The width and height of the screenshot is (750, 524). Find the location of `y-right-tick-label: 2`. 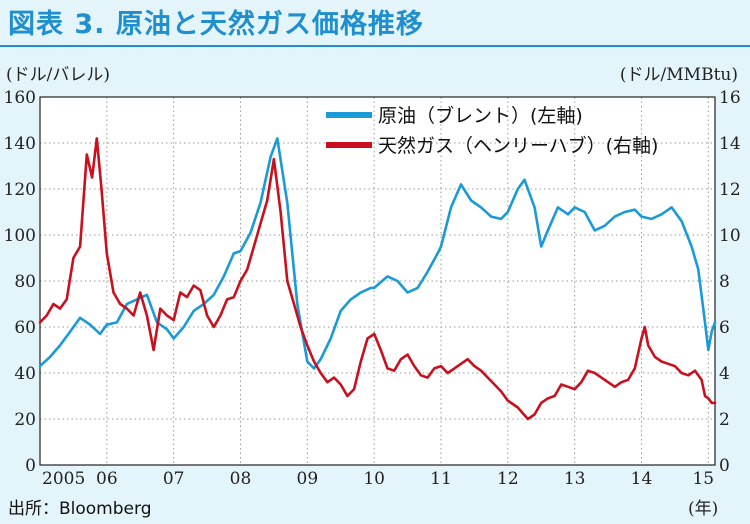

y-right-tick-label: 2 is located at coordinates (724, 420).